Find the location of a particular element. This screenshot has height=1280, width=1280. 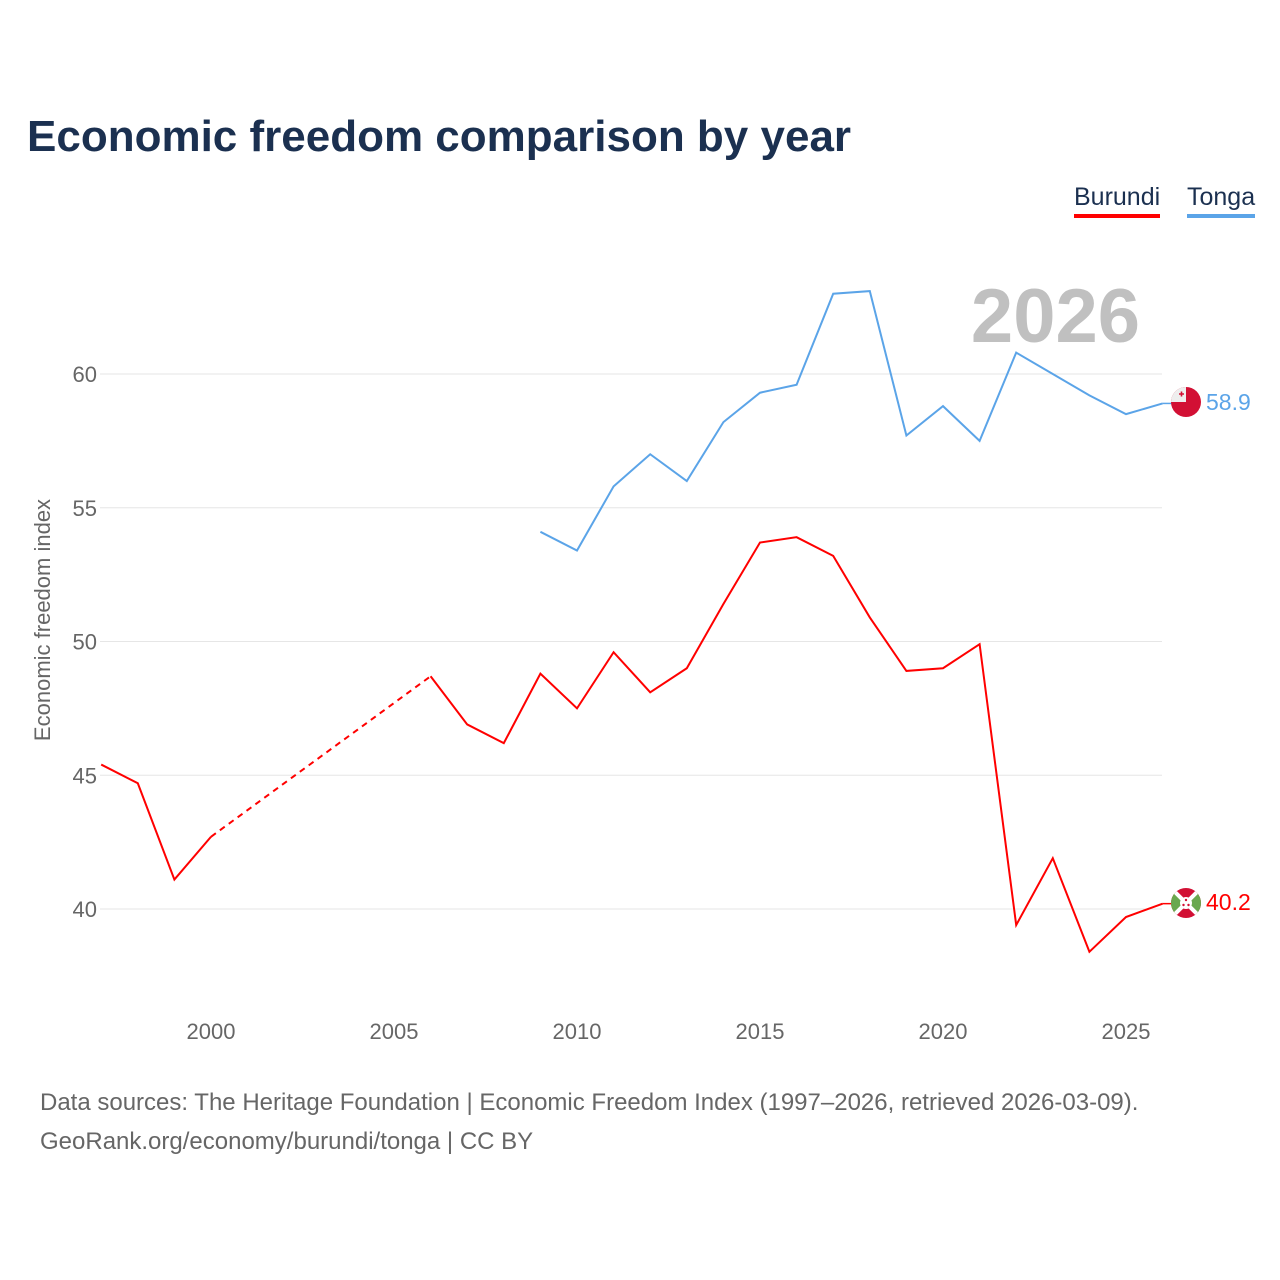

burundi-line is located at coordinates (156, 822).